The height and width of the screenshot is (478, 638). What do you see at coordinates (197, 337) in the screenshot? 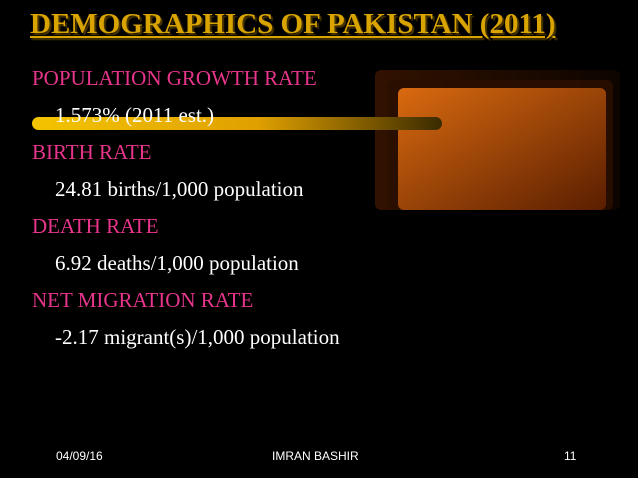
I see `net-migration-rate-value: -2.17 migrant(s)/1,000 population` at bounding box center [197, 337].